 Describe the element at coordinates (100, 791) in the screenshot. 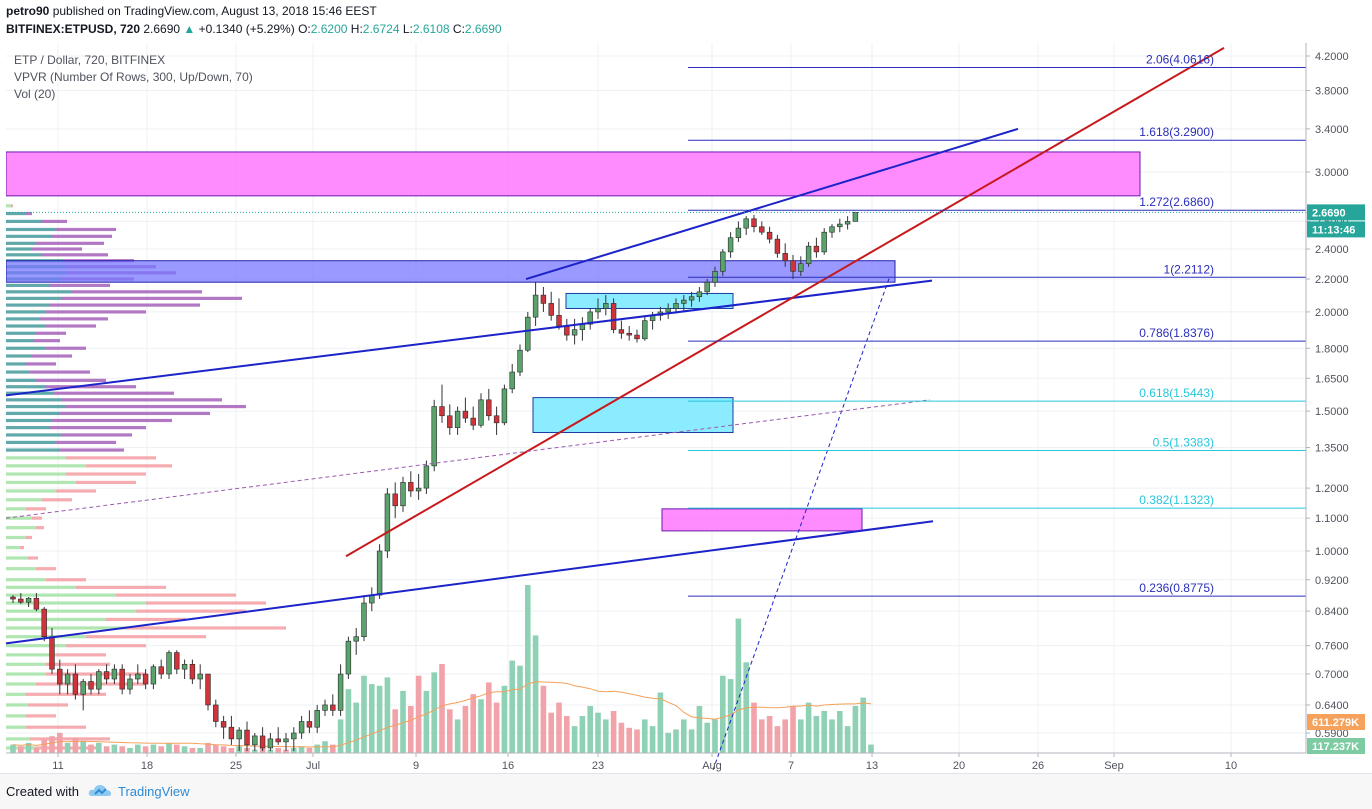

I see `tradingview-cloud-icon` at that location.